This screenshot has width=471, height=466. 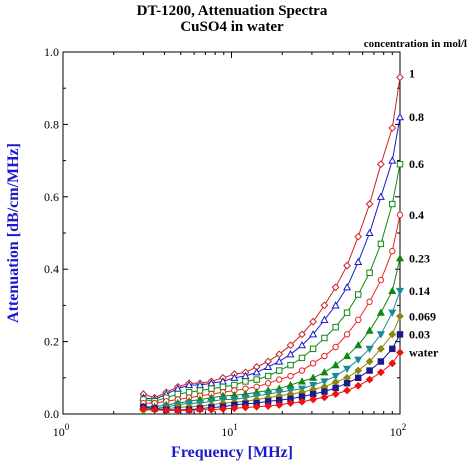 What do you see at coordinates (51, 52) in the screenshot?
I see `y-tick-label: 1.0` at bounding box center [51, 52].